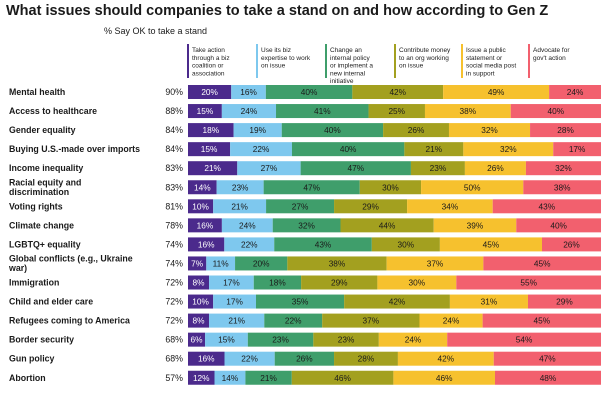  I want to click on data-label: 22%, so click(249, 359).